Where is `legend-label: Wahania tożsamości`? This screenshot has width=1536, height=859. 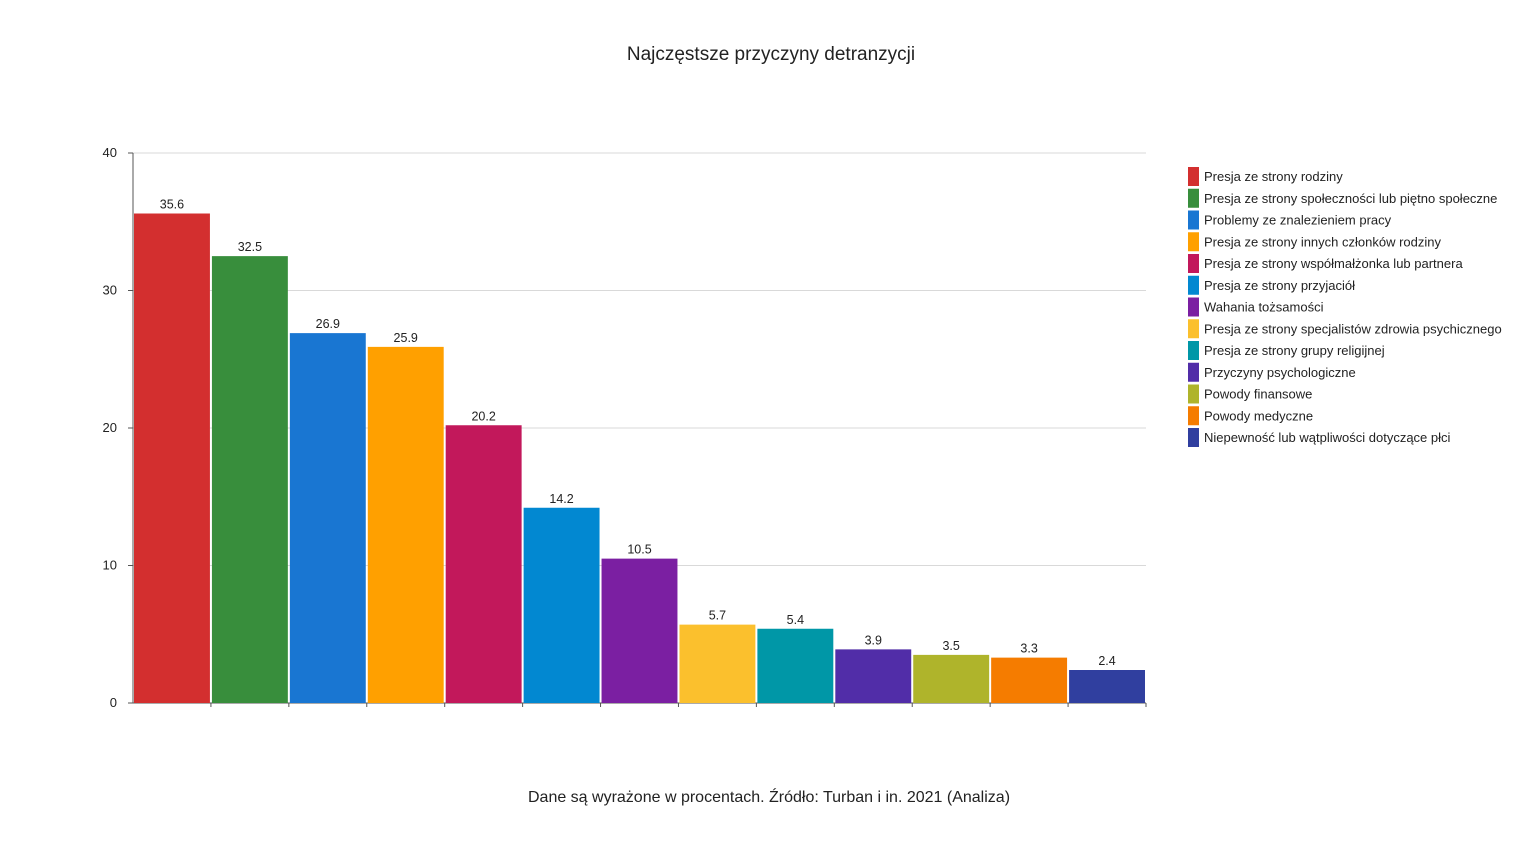 legend-label: Wahania tożsamości is located at coordinates (1264, 307).